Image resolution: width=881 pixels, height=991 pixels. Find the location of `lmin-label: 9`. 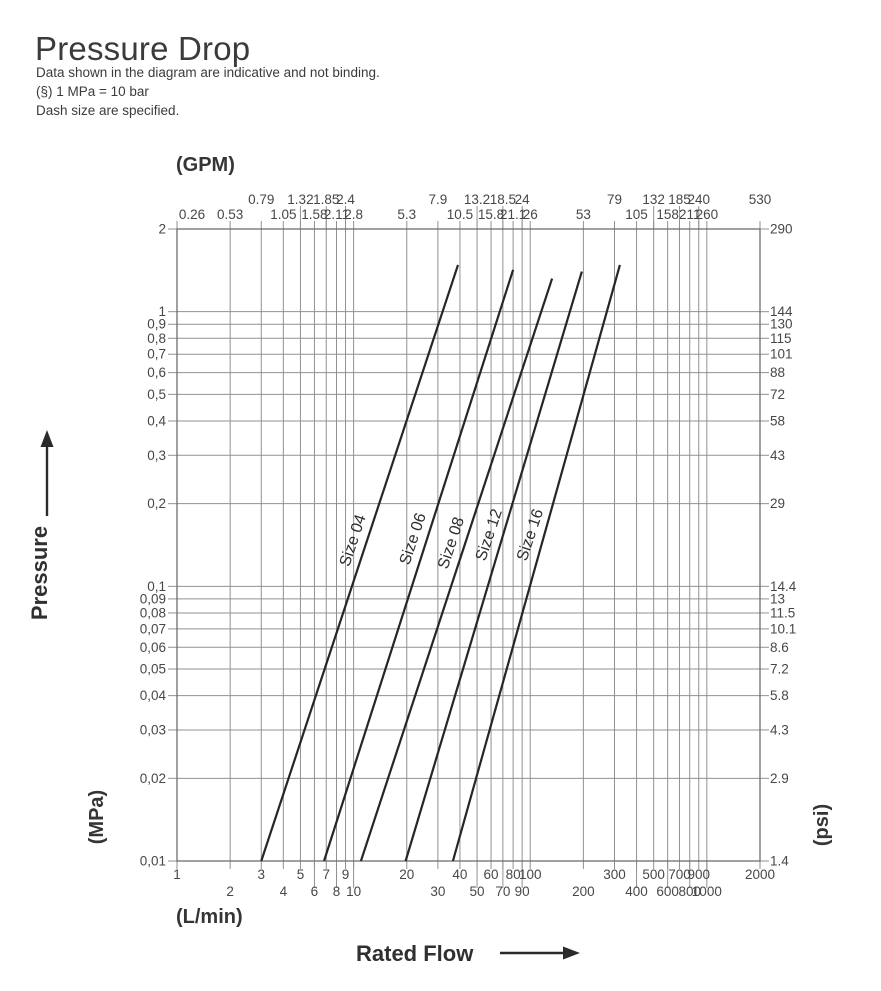

lmin-label: 9 is located at coordinates (346, 874).